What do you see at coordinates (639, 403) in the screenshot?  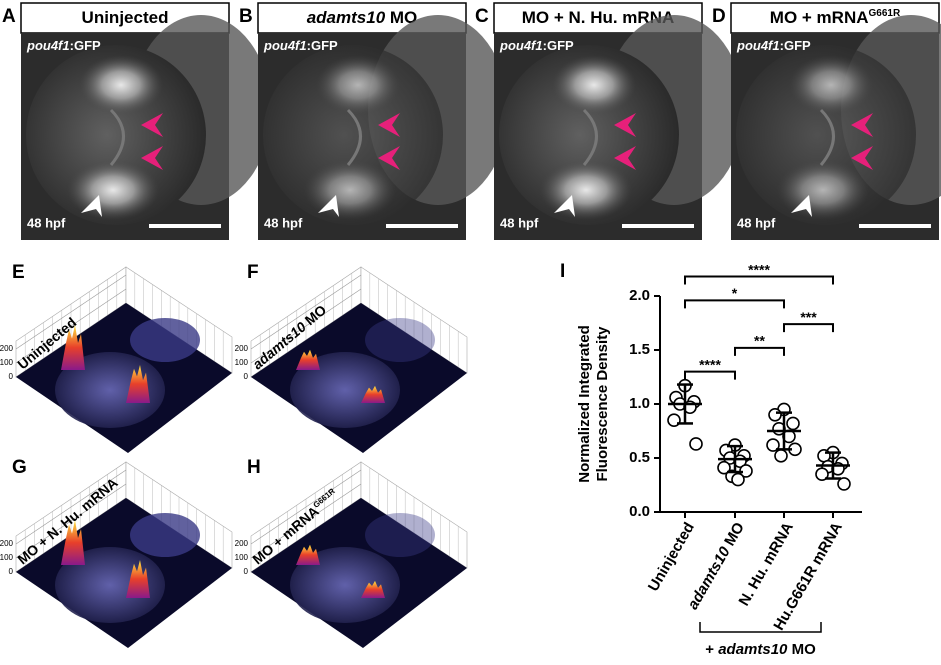 I see `y-tick-label: 1.0` at bounding box center [639, 403].